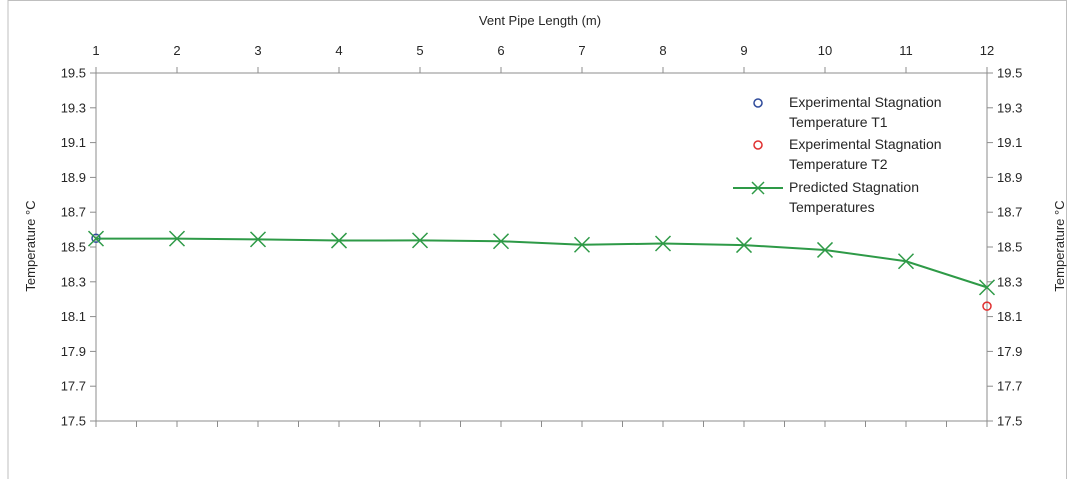  I want to click on x-tick-label: 12, so click(987, 50).